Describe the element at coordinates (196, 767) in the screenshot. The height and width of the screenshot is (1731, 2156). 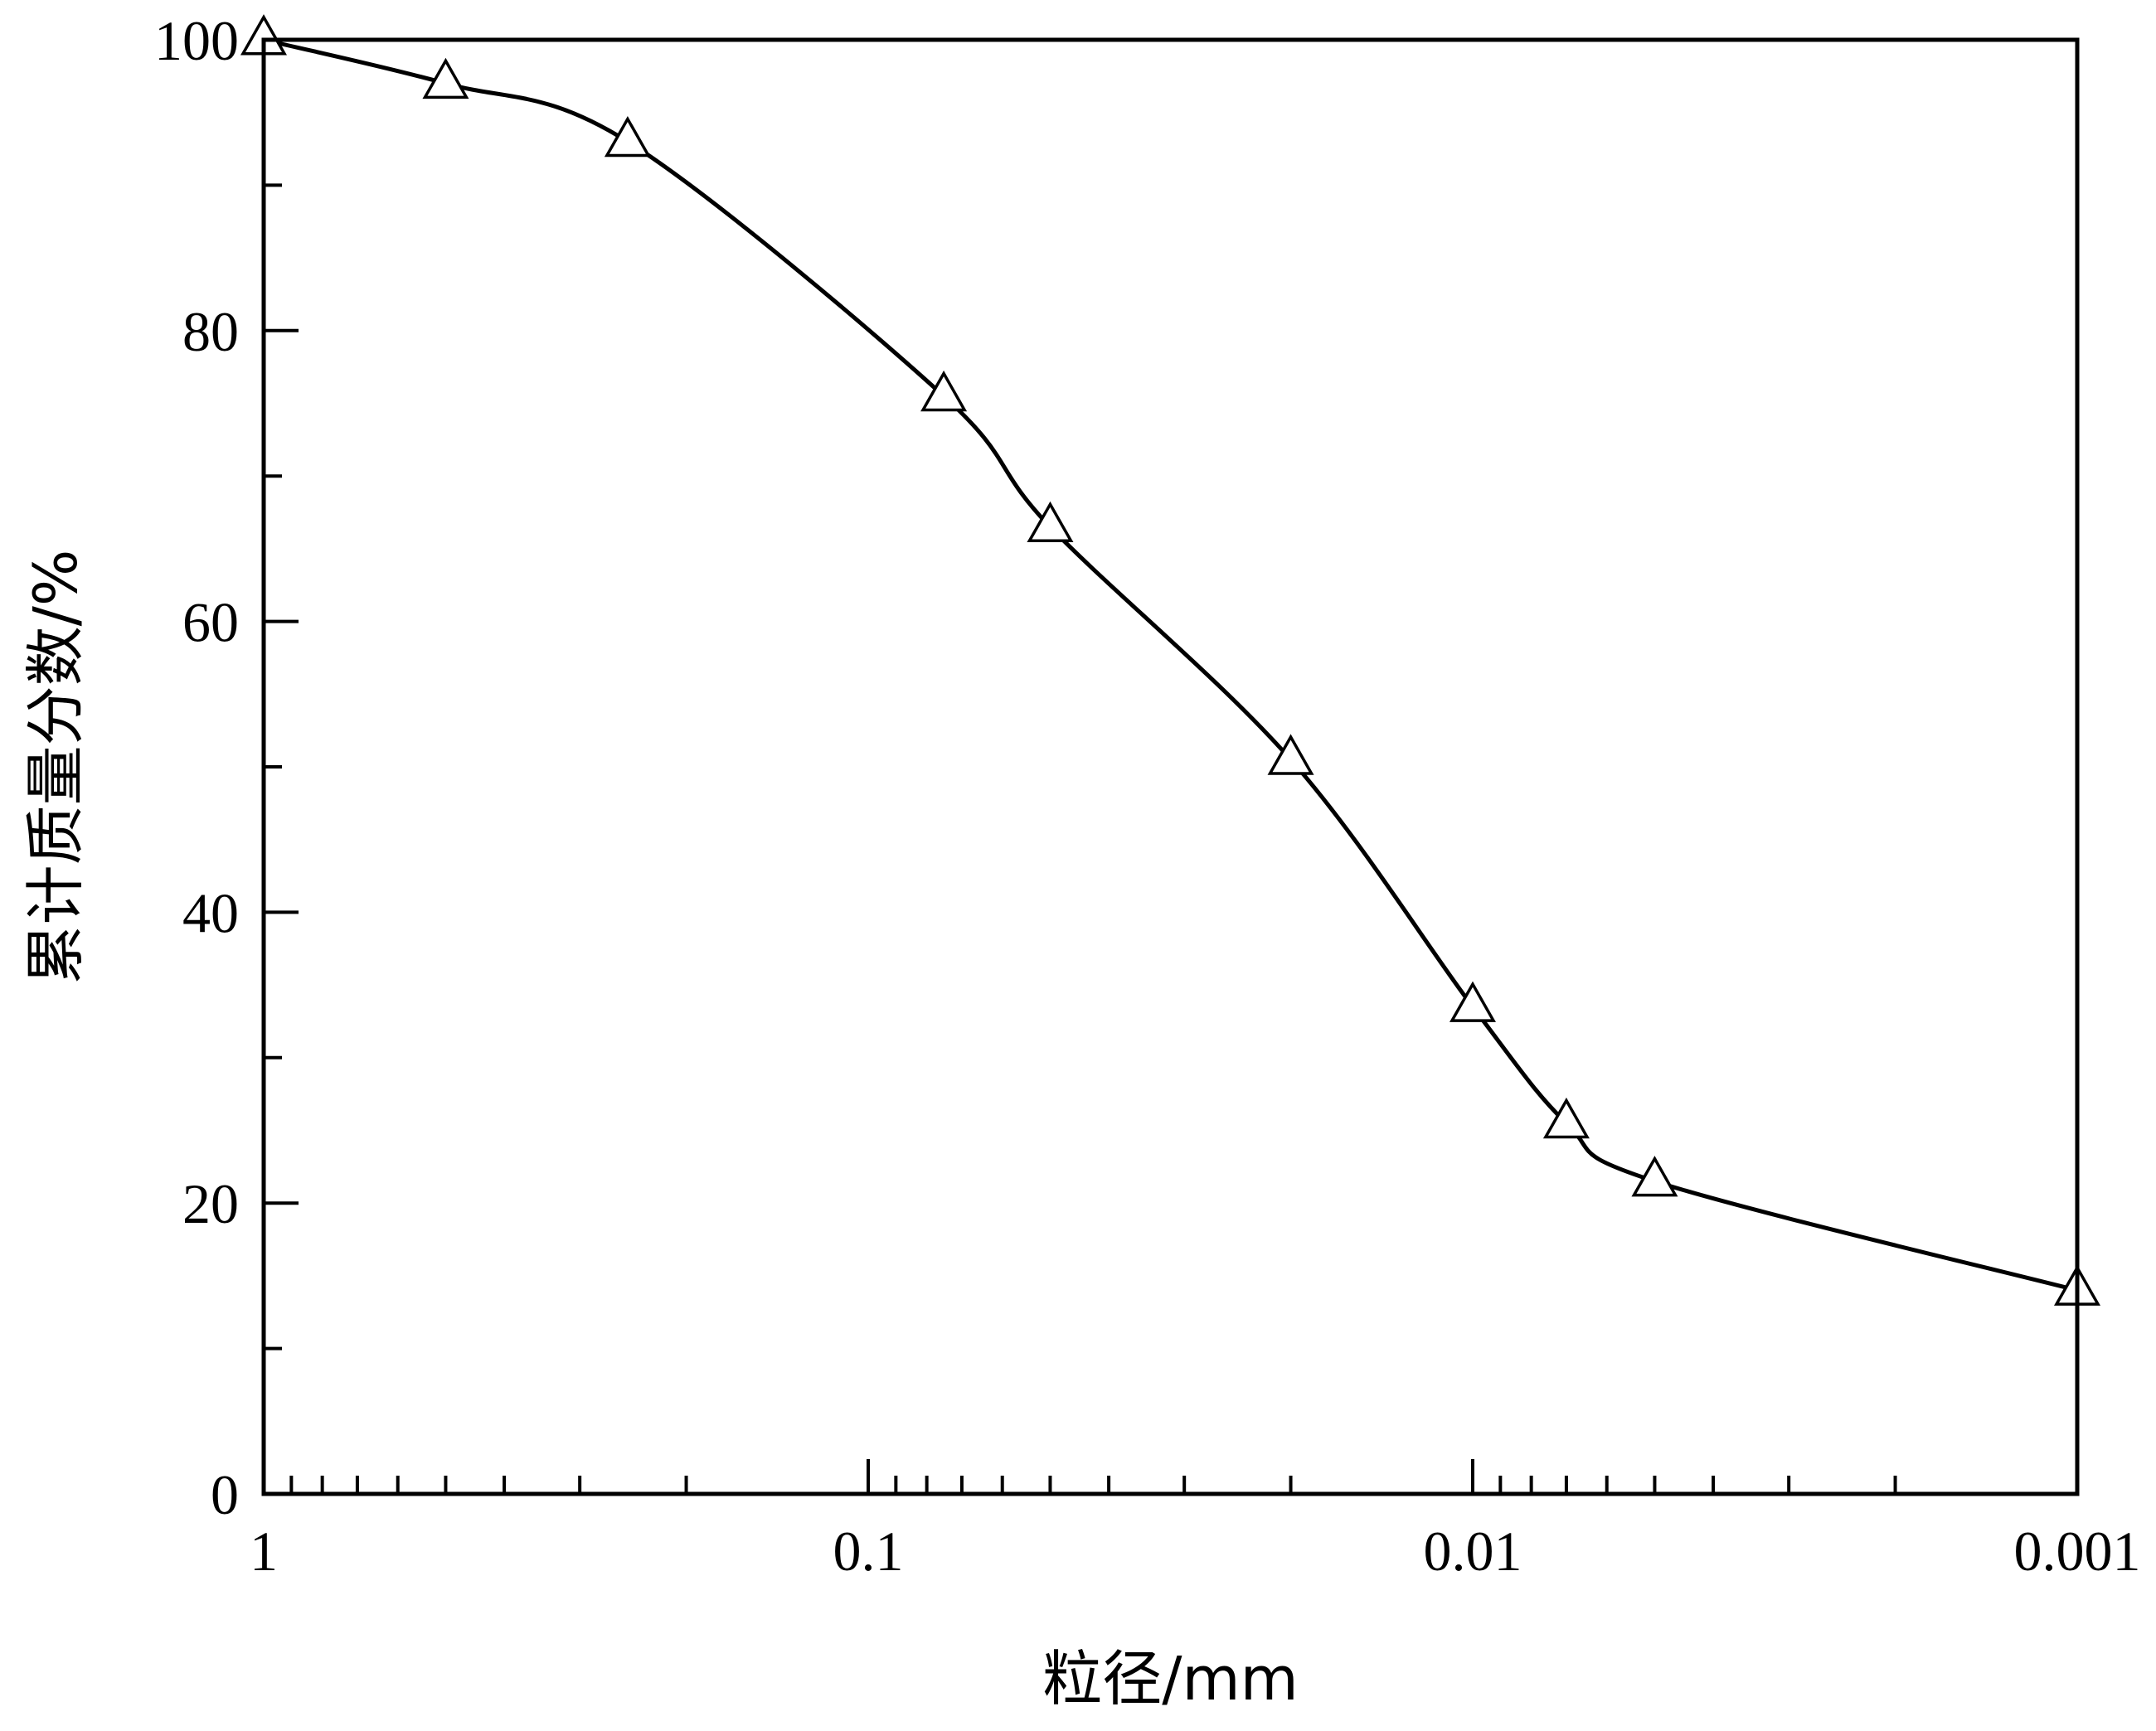
I see `y-axis-tick-labels: 0 20 40 60 80 100` at that location.